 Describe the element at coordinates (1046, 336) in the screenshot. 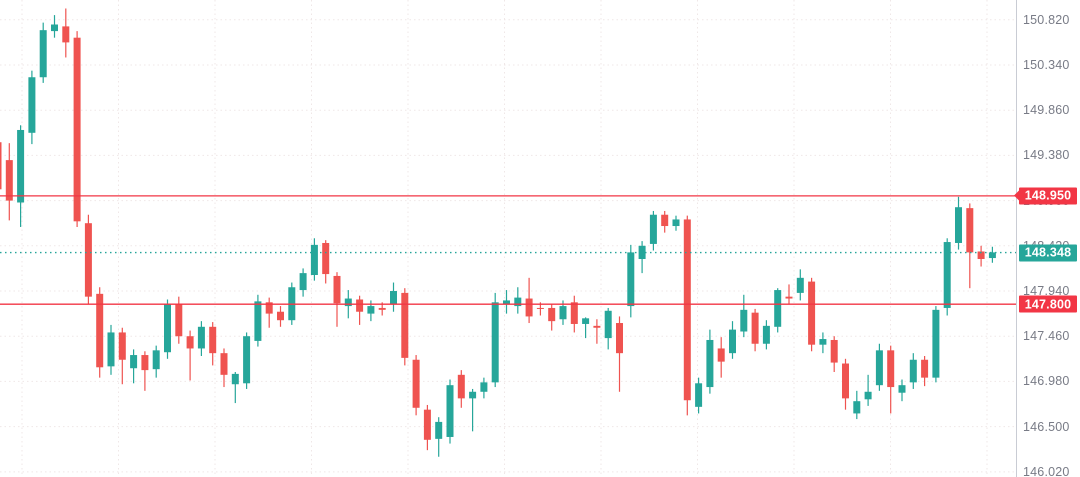

I see `axis-tick: 147.460` at that location.